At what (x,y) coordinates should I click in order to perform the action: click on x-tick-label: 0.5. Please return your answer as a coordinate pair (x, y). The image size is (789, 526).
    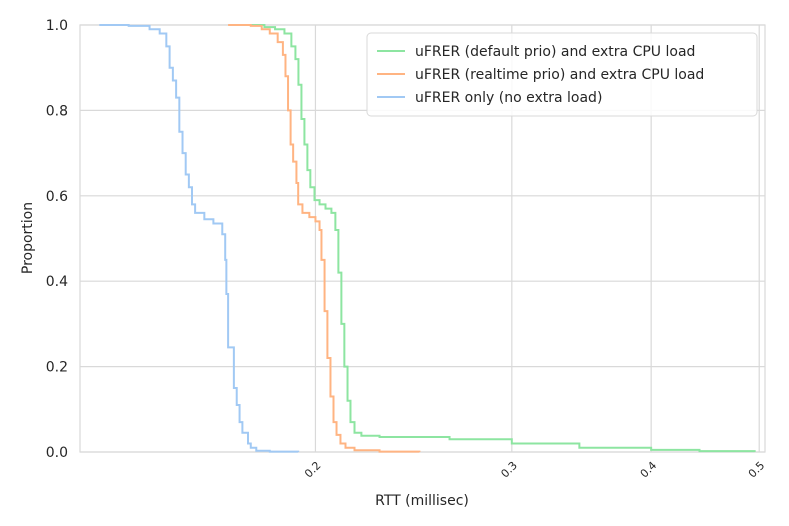
    Looking at the image, I should click on (757, 470).